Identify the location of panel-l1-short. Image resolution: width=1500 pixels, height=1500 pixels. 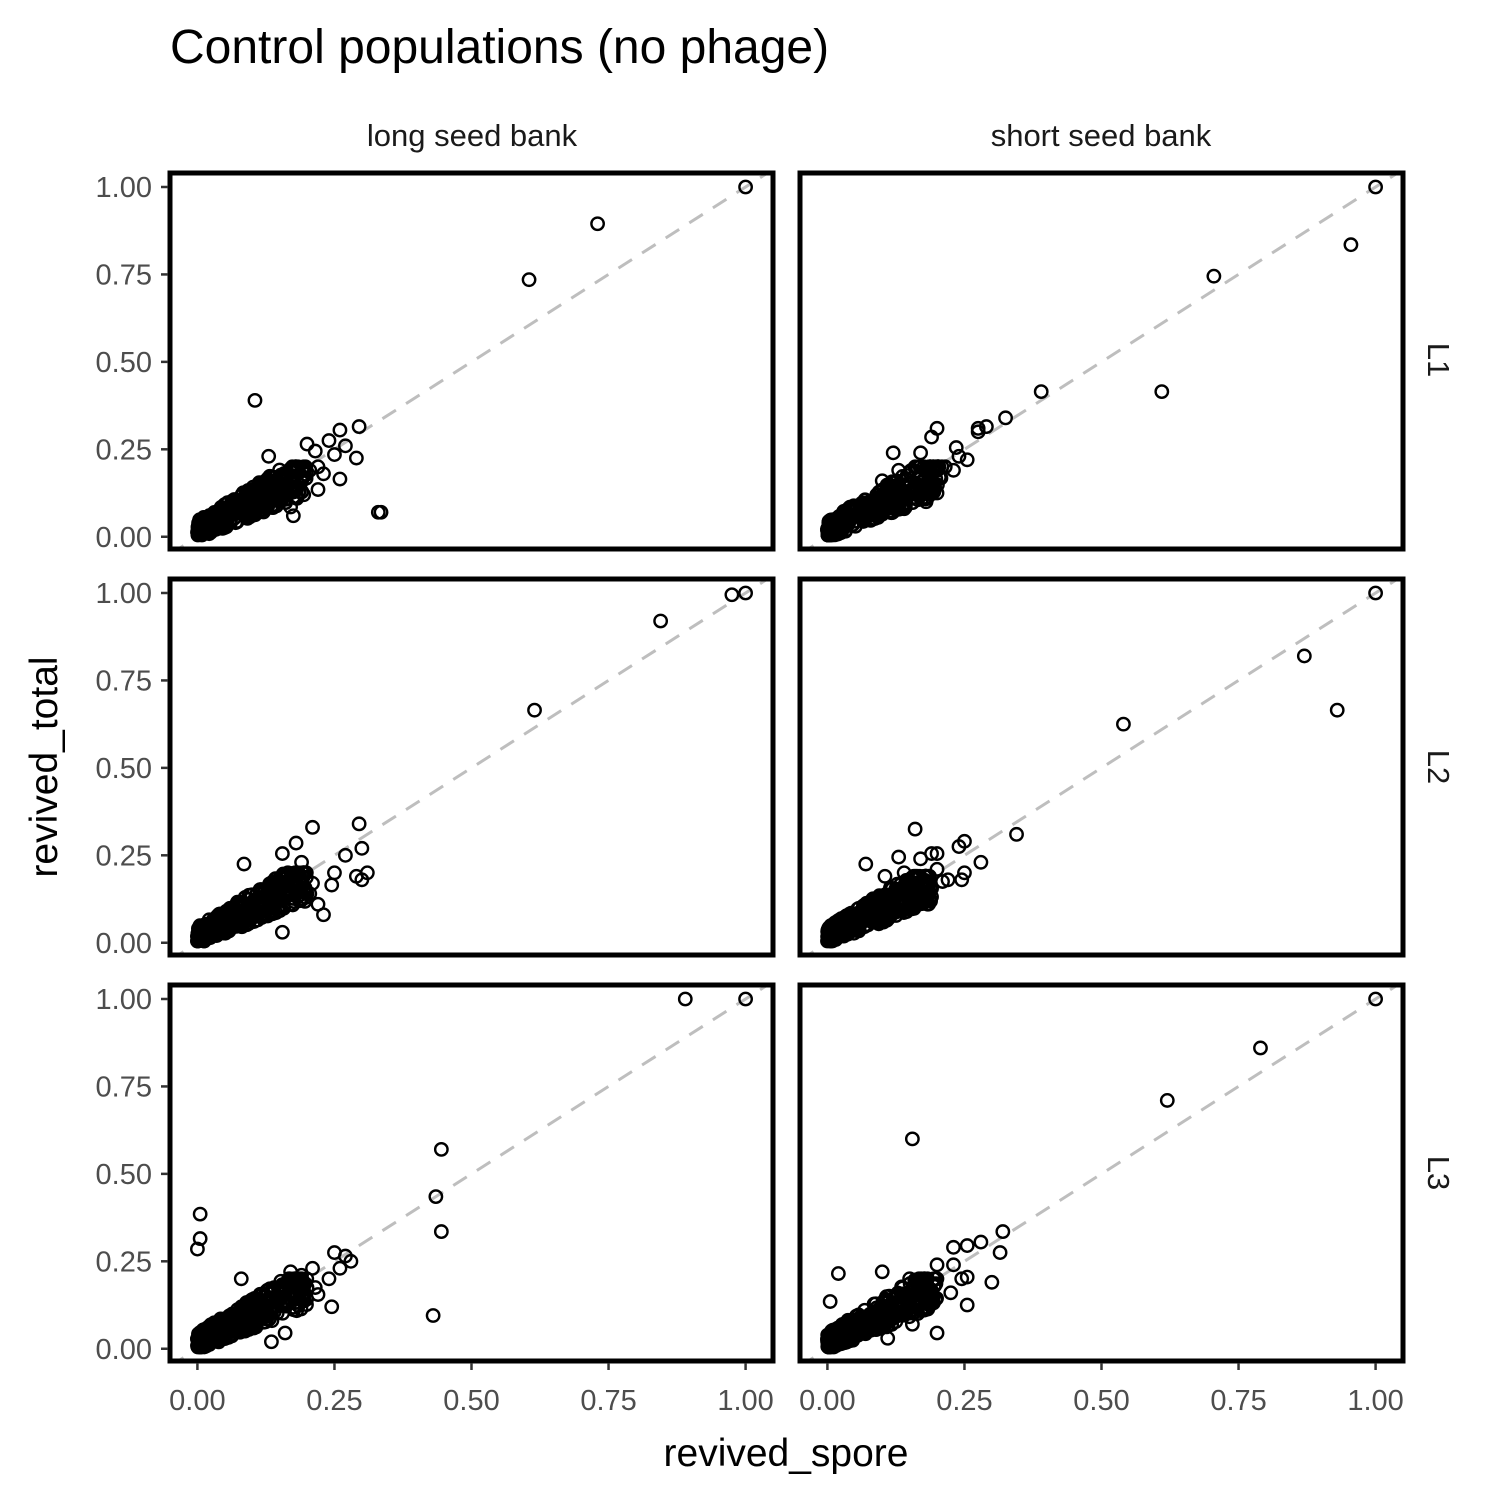
(1101, 361).